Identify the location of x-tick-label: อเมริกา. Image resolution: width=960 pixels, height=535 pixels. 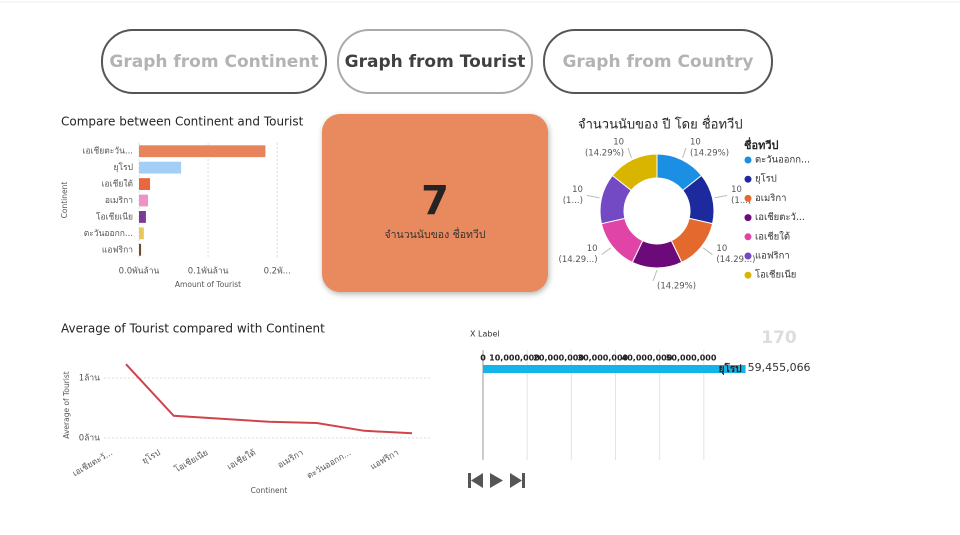
(290, 459).